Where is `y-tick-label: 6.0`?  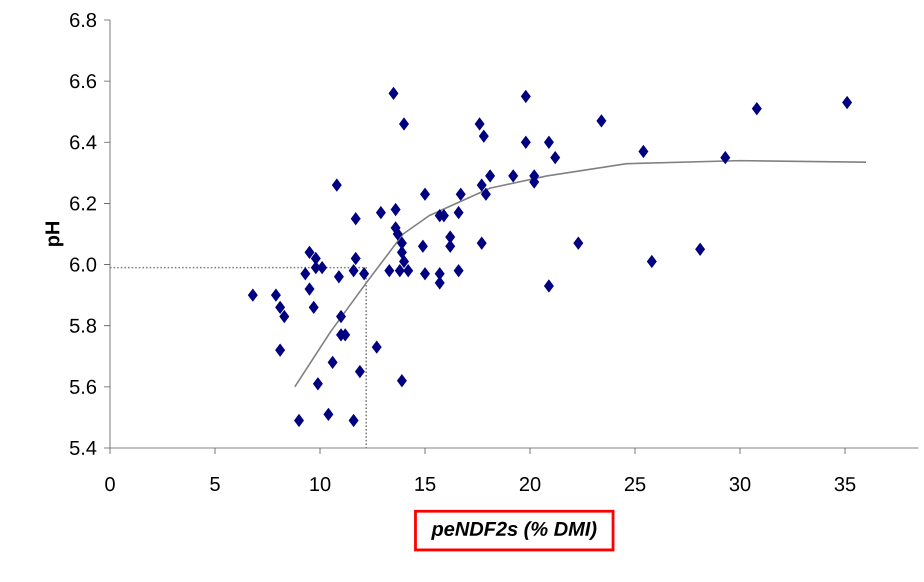
y-tick-label: 6.0 is located at coordinates (83, 264).